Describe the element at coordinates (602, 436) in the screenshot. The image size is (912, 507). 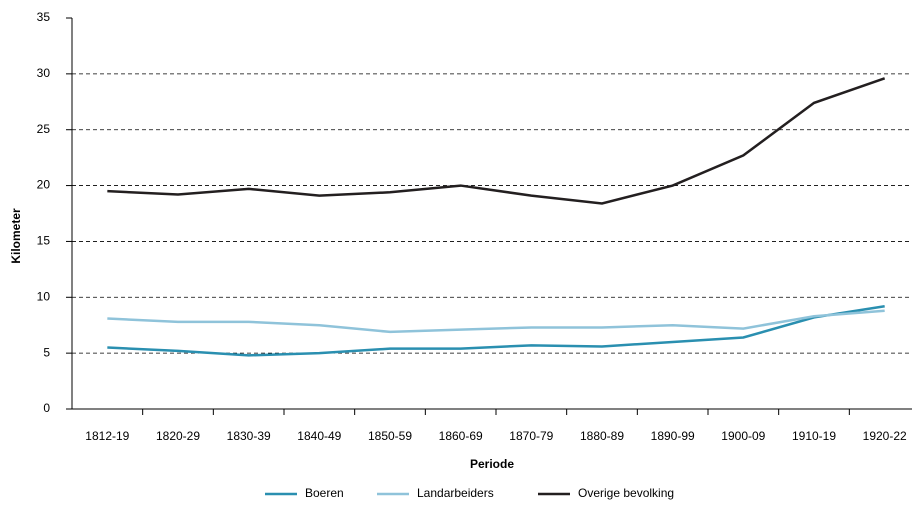
I see `x-tick-label: 1880-89` at that location.